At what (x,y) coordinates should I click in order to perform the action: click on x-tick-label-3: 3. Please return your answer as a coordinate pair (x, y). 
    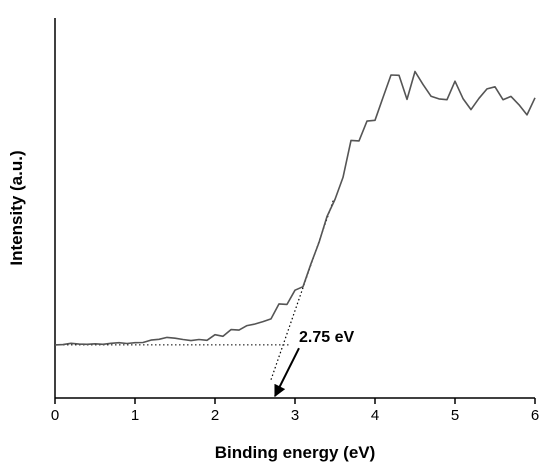
    Looking at the image, I should click on (295, 415).